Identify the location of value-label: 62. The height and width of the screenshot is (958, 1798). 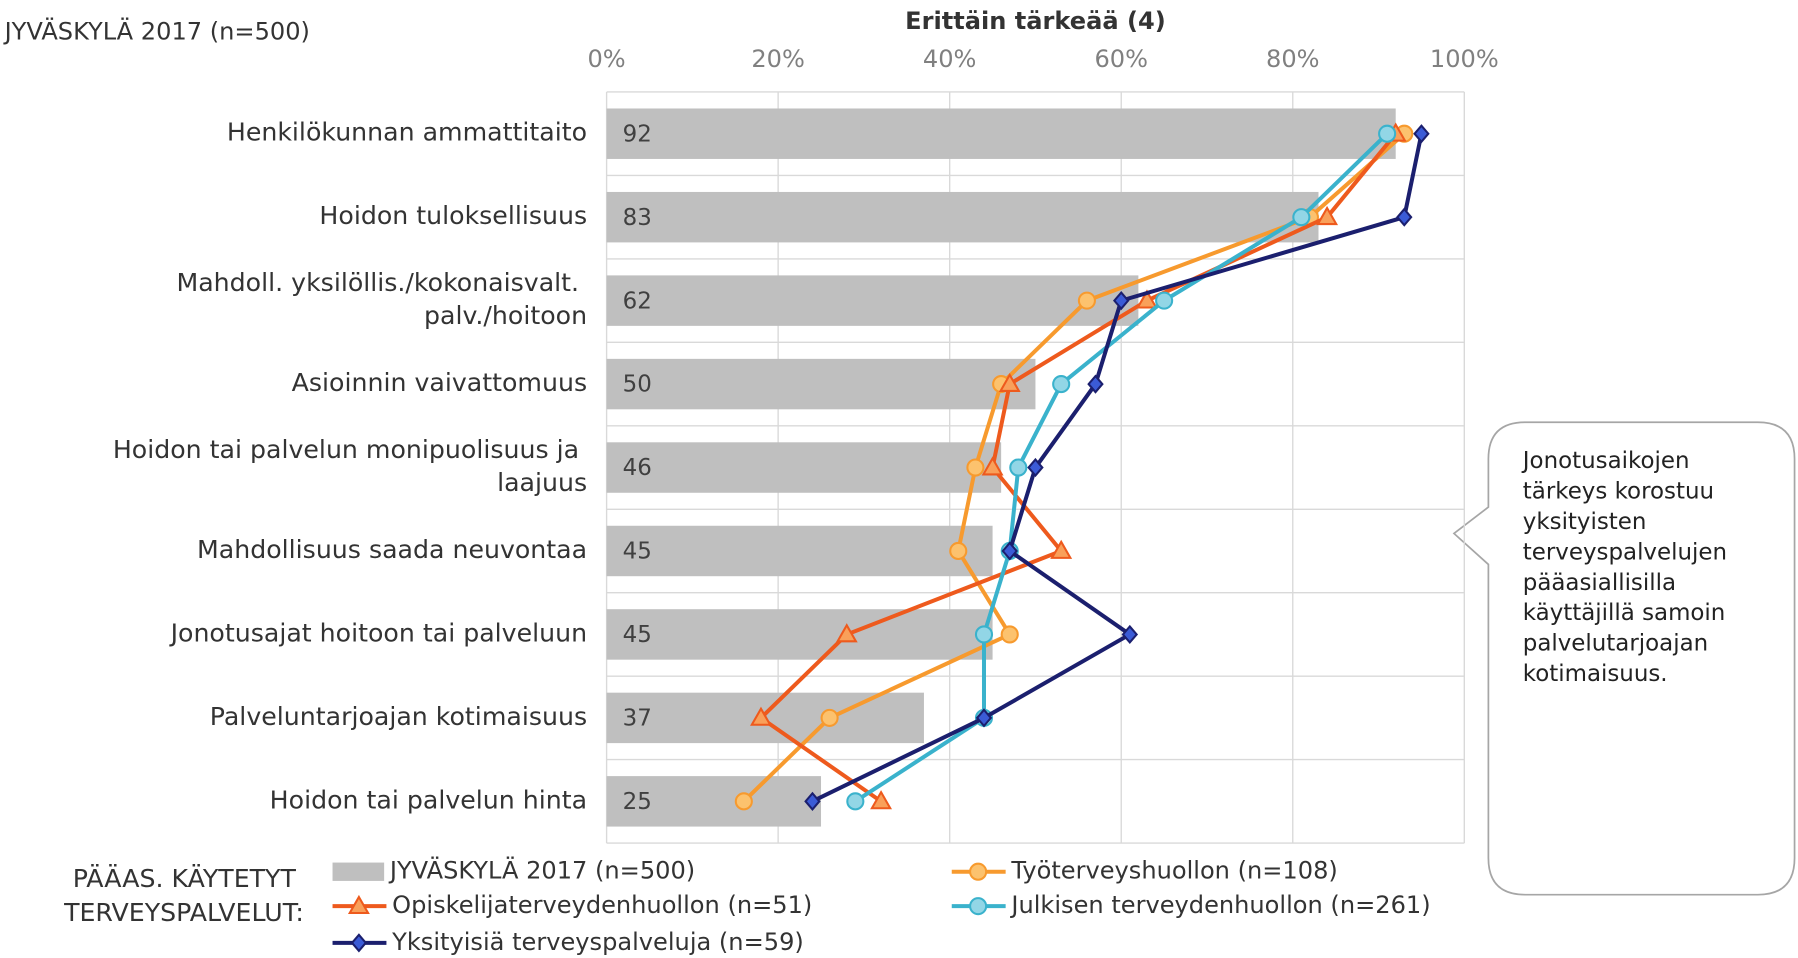
(637, 301).